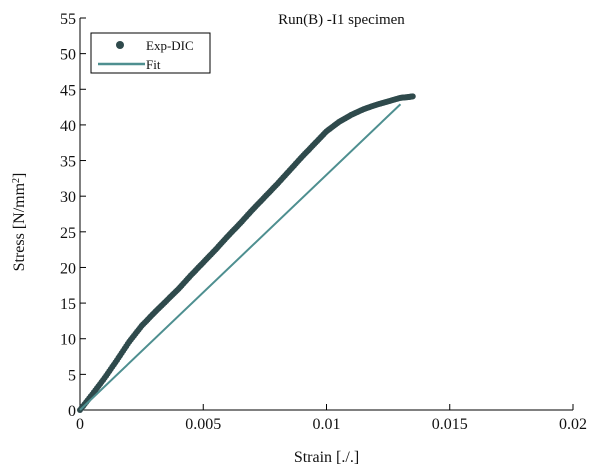 The width and height of the screenshot is (592, 469). Describe the element at coordinates (68, 233) in the screenshot. I see `y-tick-label: 25` at that location.